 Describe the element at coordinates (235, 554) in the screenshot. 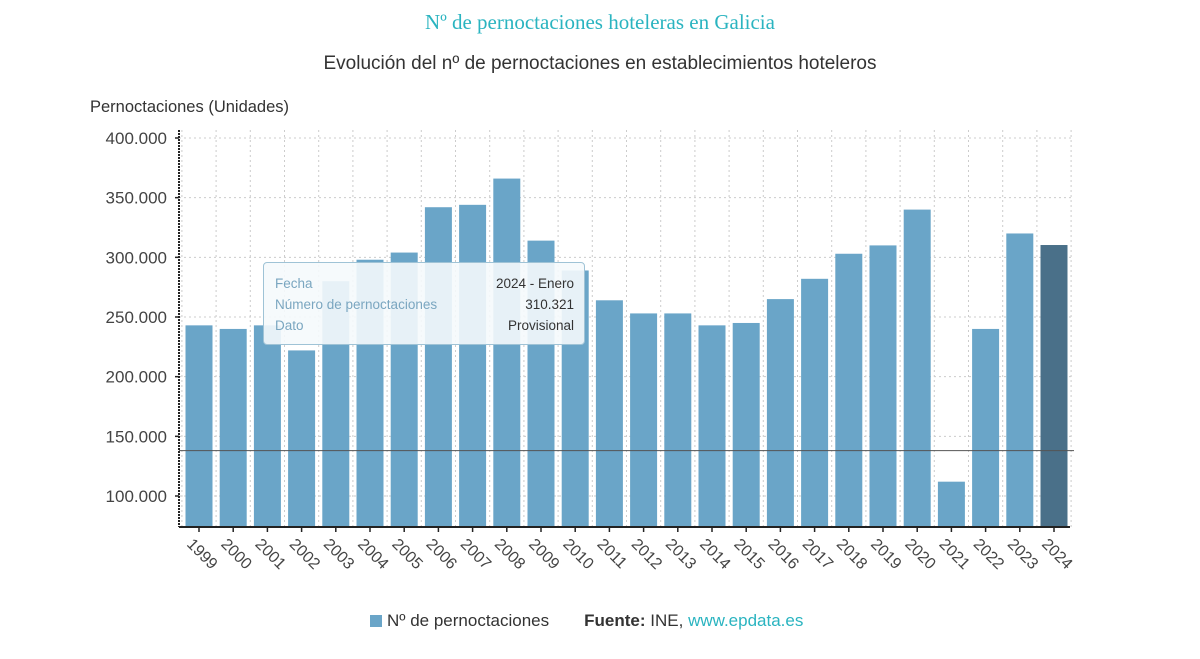

I see `x-tick-label: 2000` at that location.